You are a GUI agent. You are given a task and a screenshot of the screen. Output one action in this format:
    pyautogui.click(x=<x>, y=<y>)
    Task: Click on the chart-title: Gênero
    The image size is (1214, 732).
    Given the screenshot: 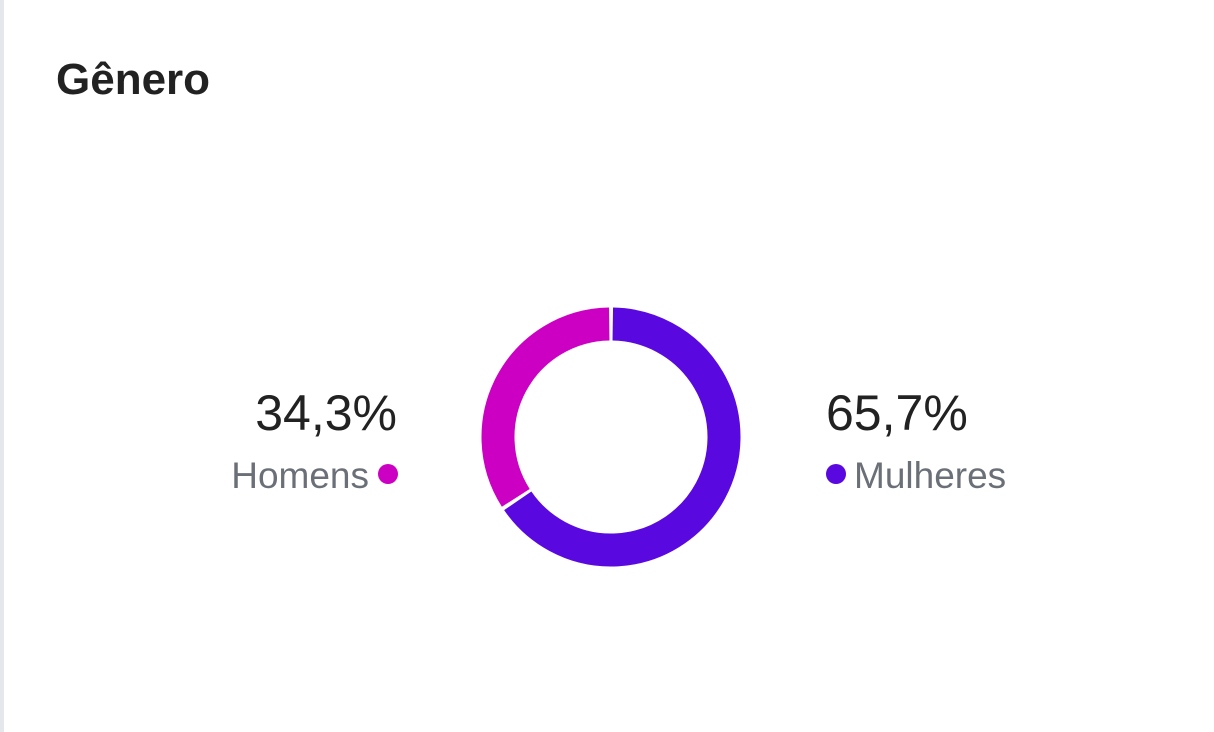 What is the action you would take?
    pyautogui.click(x=133, y=79)
    